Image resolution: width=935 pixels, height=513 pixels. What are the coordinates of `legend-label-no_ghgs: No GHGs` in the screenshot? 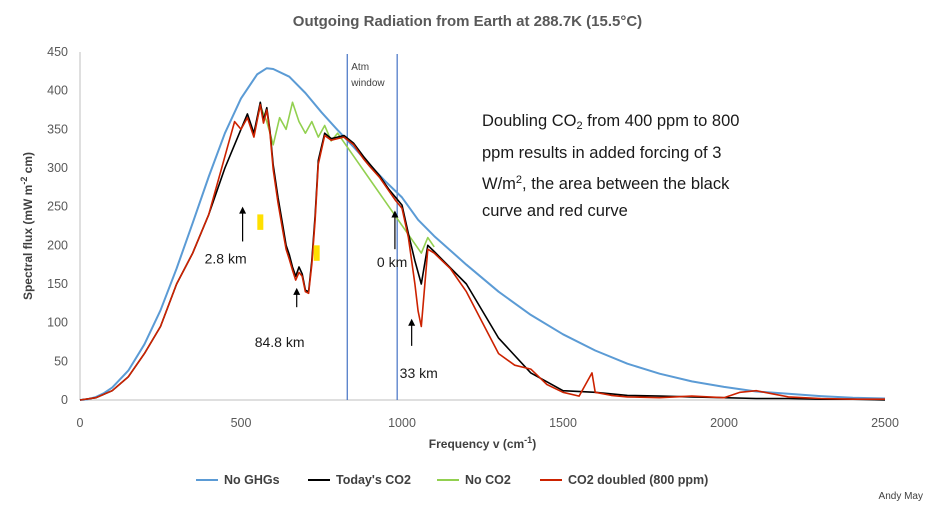 It's located at (252, 480).